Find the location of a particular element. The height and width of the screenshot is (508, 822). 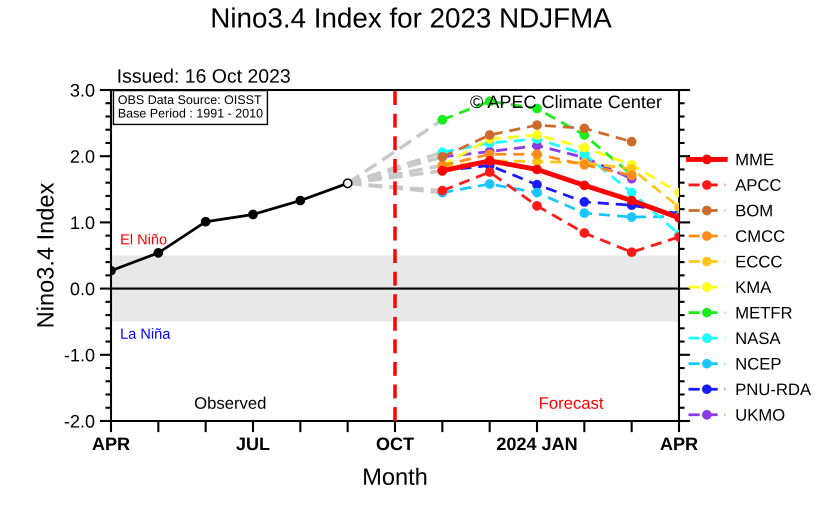

y-tick-label: 2.0 is located at coordinates (82, 156).